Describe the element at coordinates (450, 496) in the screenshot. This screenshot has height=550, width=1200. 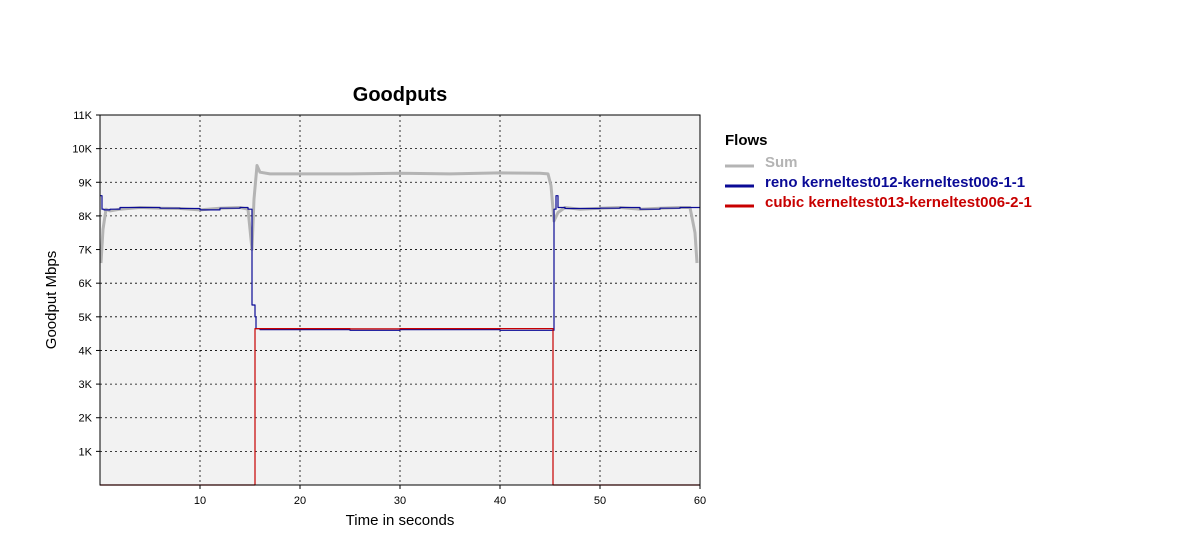
I see `x-axis-ticks: 10 20 30 40 50 60` at that location.